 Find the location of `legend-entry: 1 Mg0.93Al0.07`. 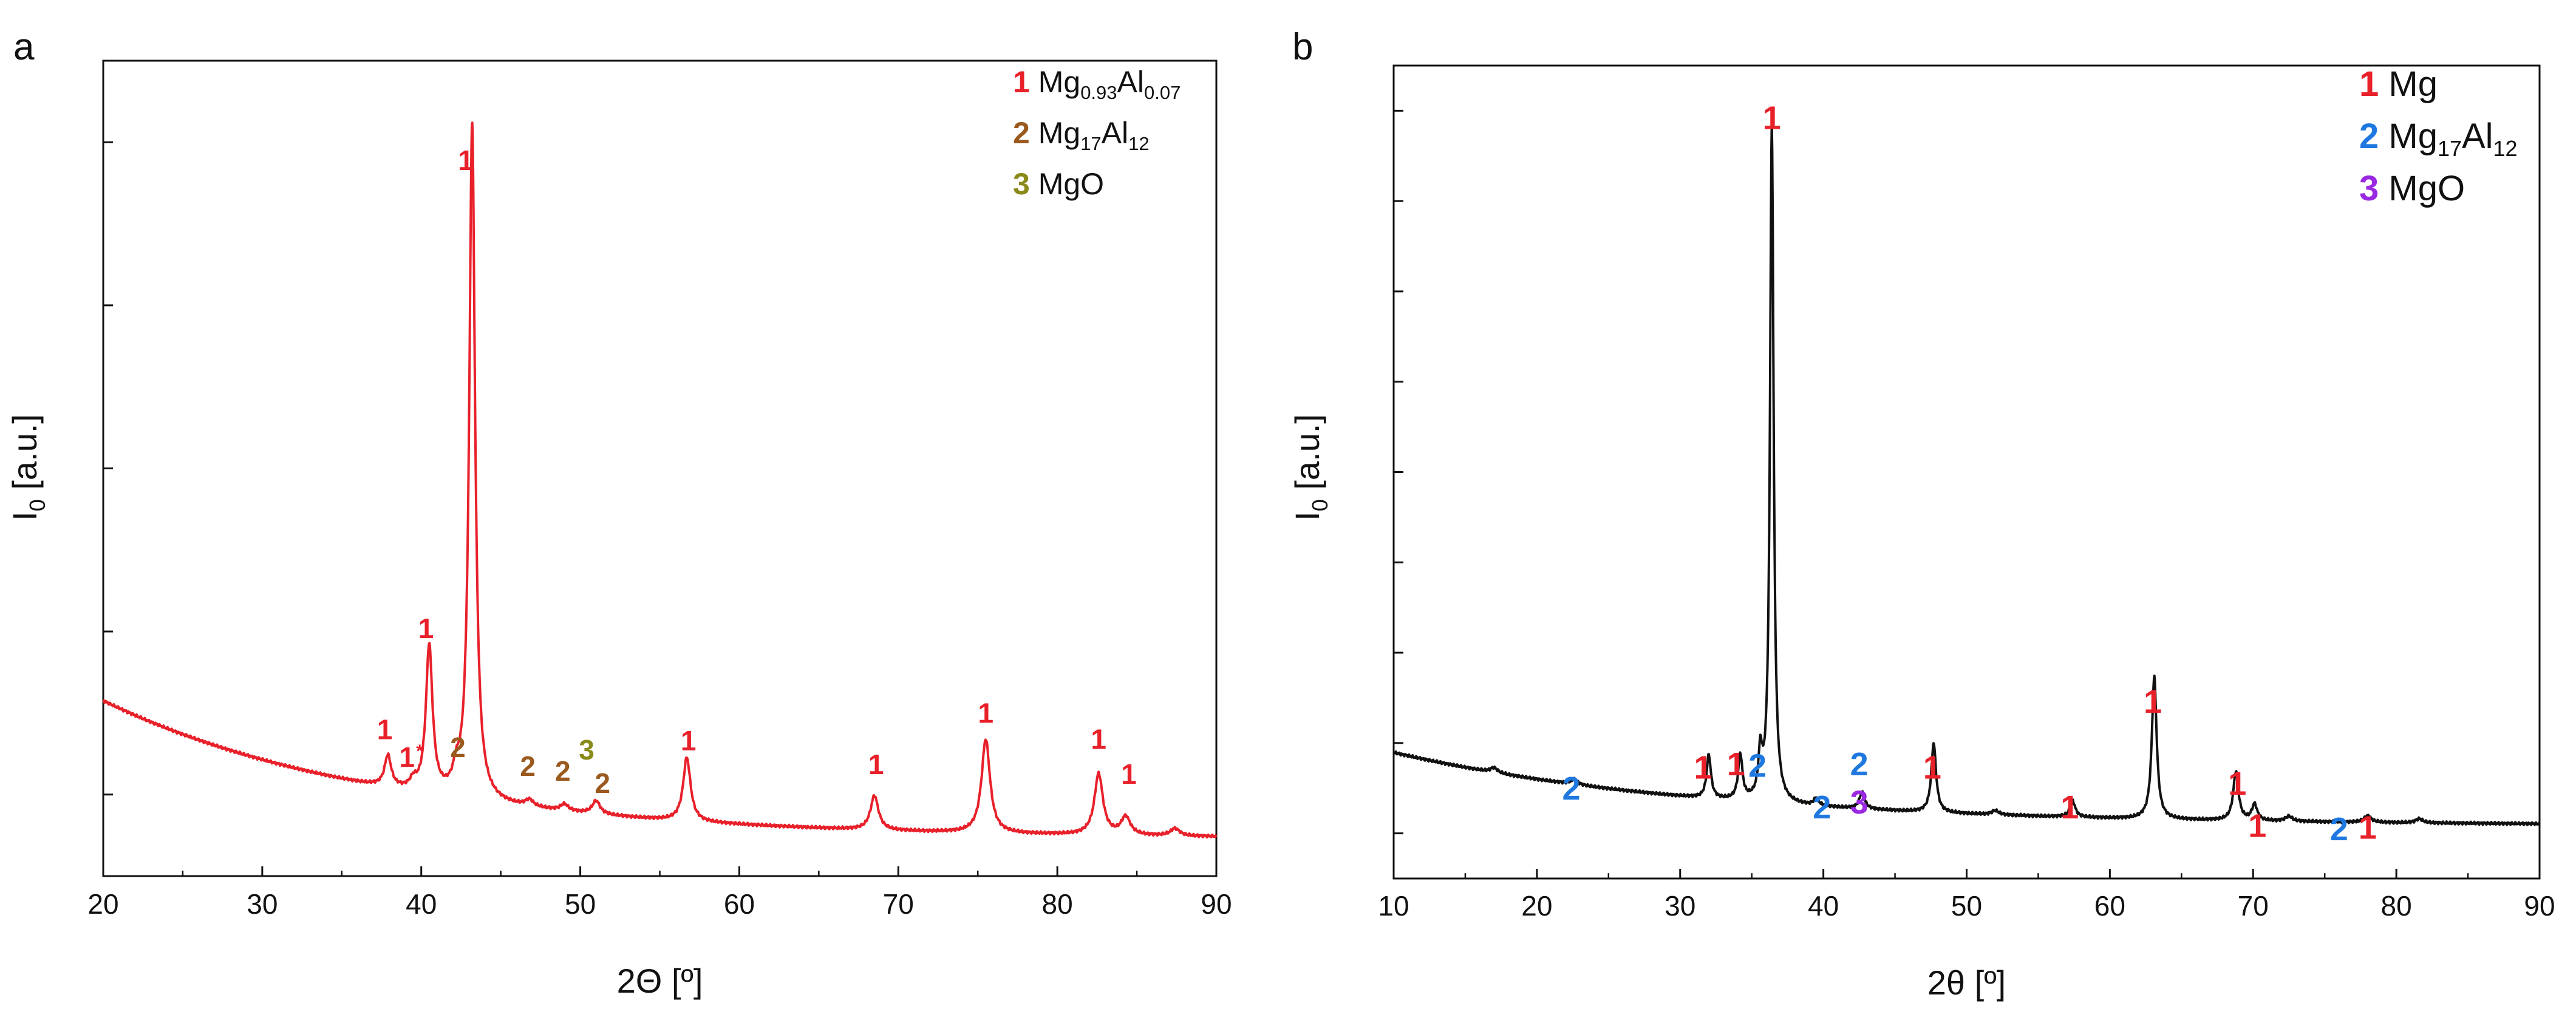

legend-entry: 1 Mg0.93Al0.07 is located at coordinates (1097, 84).